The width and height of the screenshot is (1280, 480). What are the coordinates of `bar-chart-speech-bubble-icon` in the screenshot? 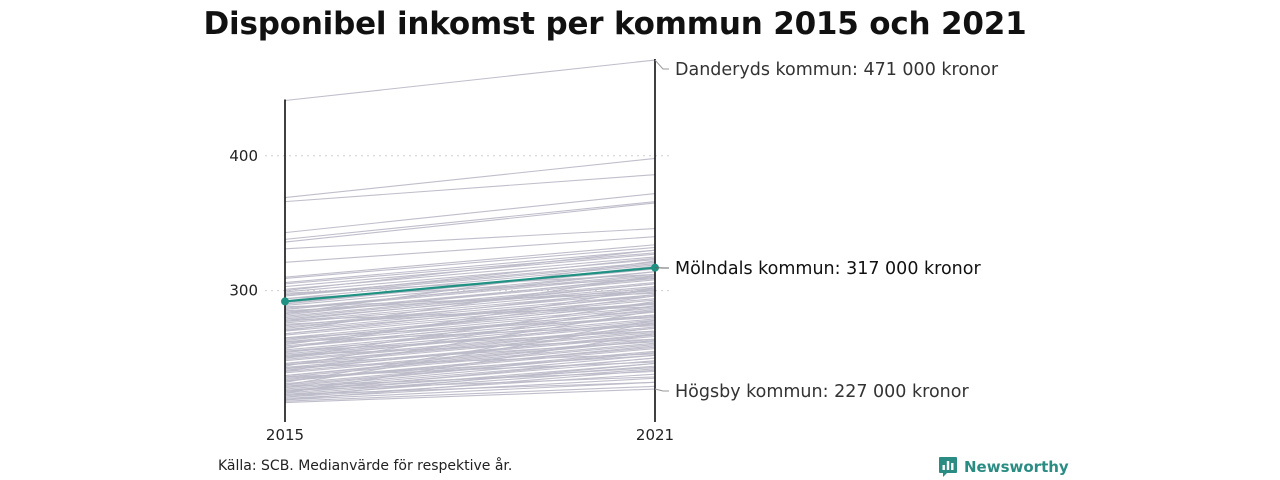 It's located at (948, 467).